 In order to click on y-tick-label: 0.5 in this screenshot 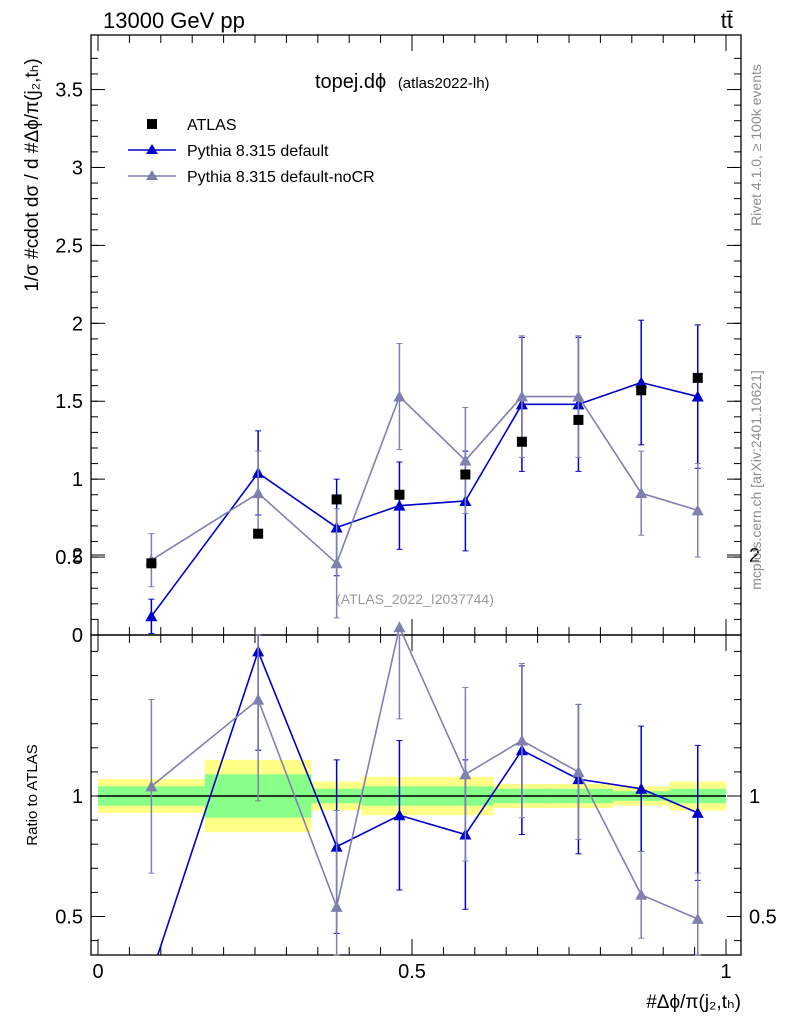, I will do `click(69, 558)`.